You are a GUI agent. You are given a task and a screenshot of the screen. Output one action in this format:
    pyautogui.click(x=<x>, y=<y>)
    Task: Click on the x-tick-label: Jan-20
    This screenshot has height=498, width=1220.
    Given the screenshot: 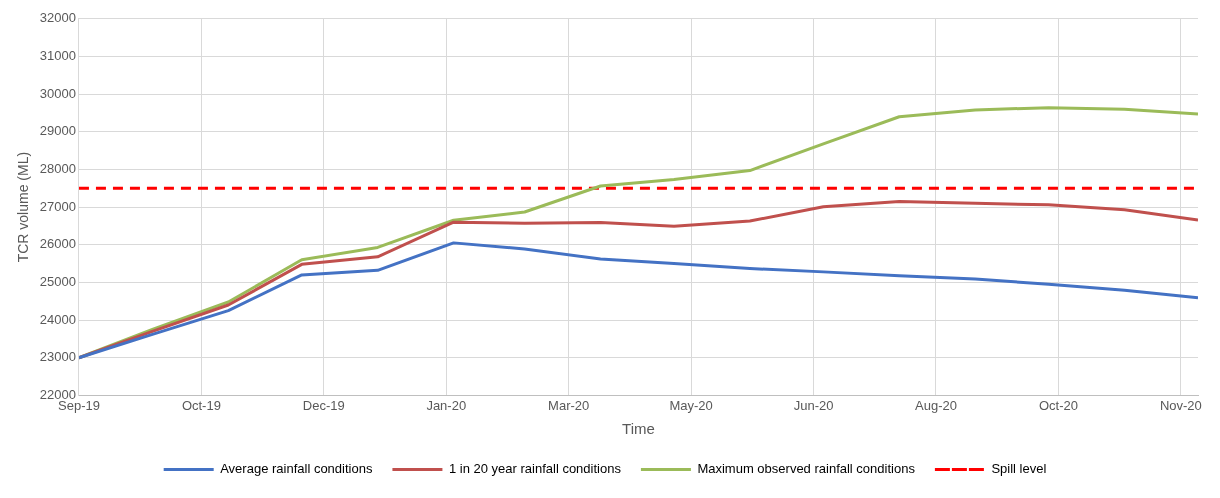 What is the action you would take?
    pyautogui.click(x=446, y=405)
    